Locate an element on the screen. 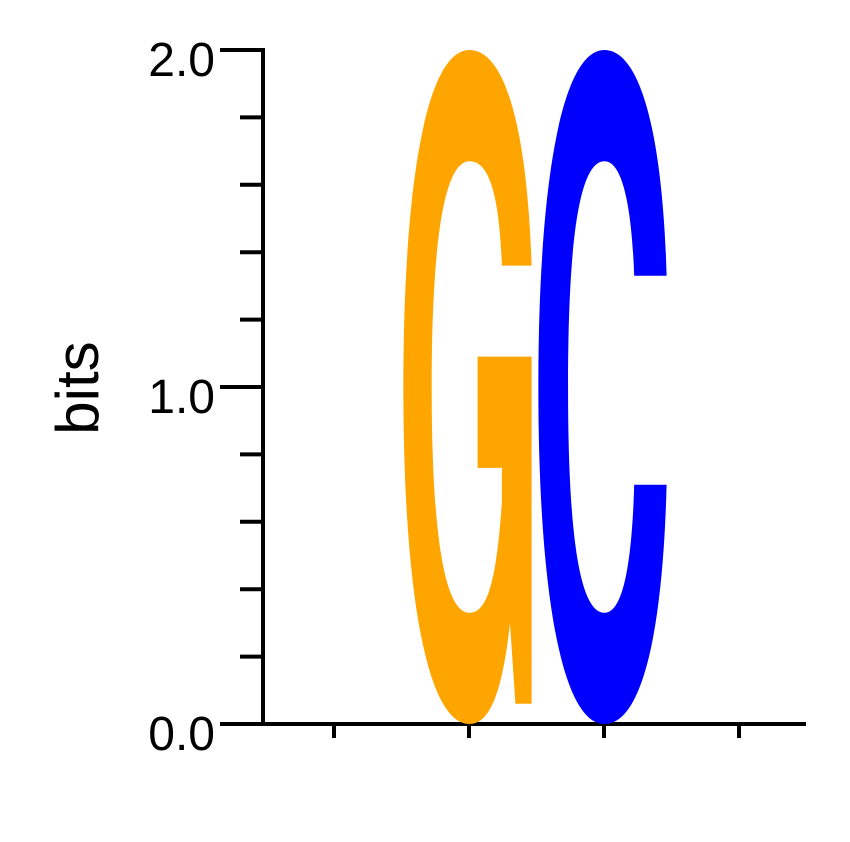 The height and width of the screenshot is (842, 850). x-ticks is located at coordinates (536, 731).